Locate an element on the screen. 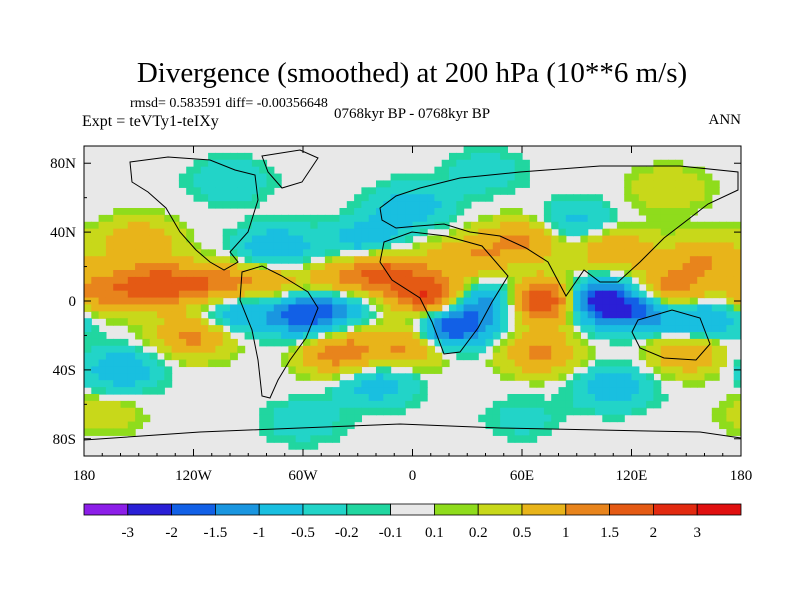  colorbar-label: -1 is located at coordinates (259, 533).